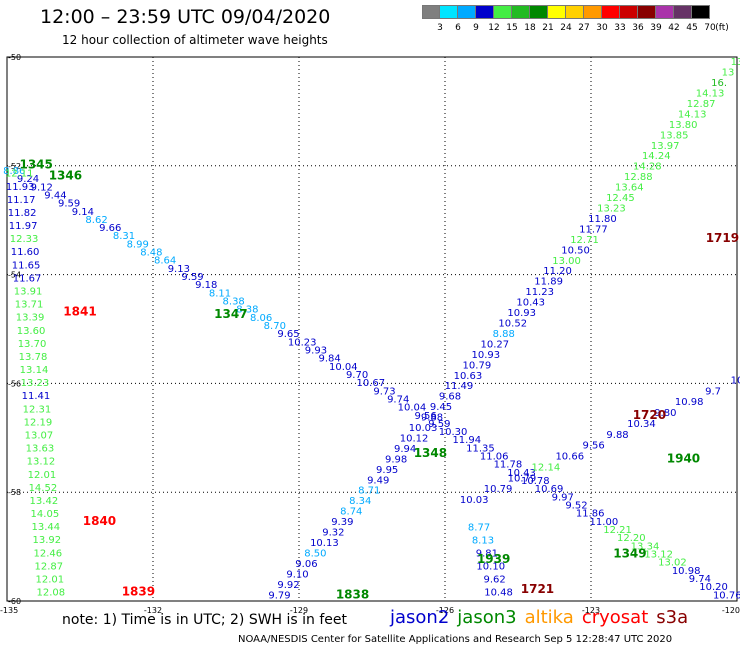 This screenshot has width=740, height=650. Describe the element at coordinates (43, 488) in the screenshot. I see `wave-height-value: 14.52` at that location.